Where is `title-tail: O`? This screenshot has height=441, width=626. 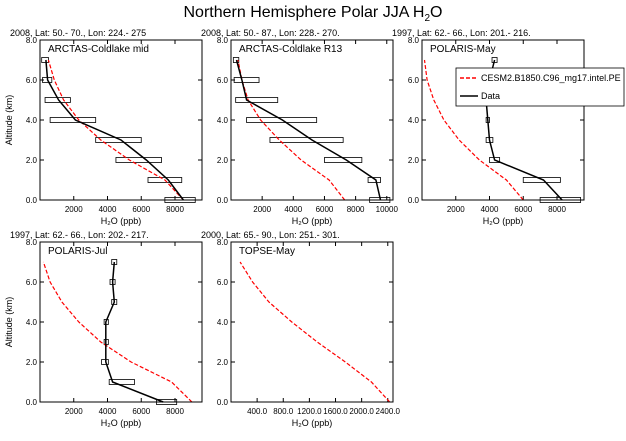 title-tail: O is located at coordinates (436, 12).